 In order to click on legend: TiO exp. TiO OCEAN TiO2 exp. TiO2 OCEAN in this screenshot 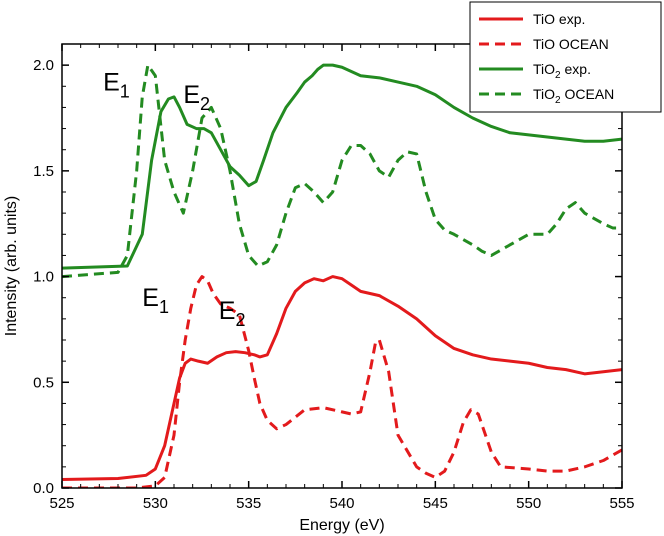, I will do `click(565, 57)`.